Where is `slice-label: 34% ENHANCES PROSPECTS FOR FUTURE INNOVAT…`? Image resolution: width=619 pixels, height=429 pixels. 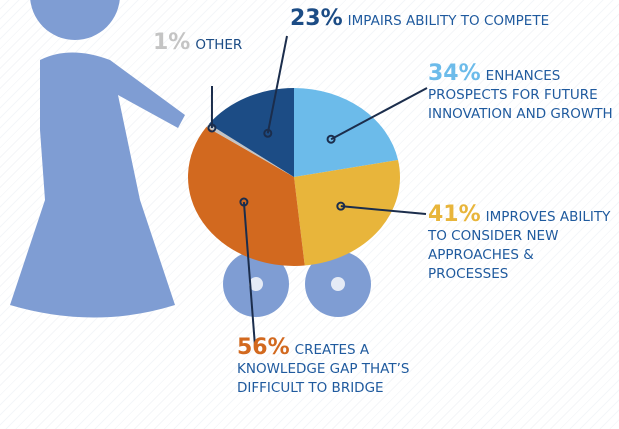 slice-label: 34% ENHANCES PROSPECTS FOR FUTURE INNOVAT… is located at coordinates (520, 92).